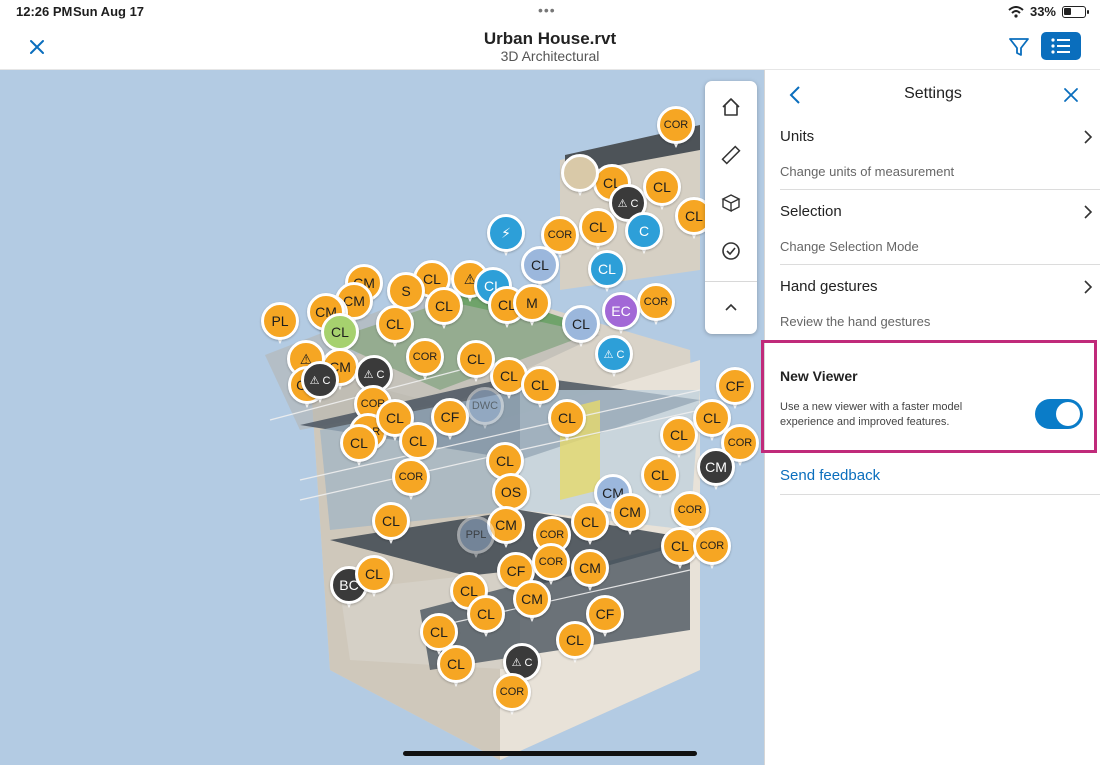  I want to click on markup-pin: M, so click(532, 307).